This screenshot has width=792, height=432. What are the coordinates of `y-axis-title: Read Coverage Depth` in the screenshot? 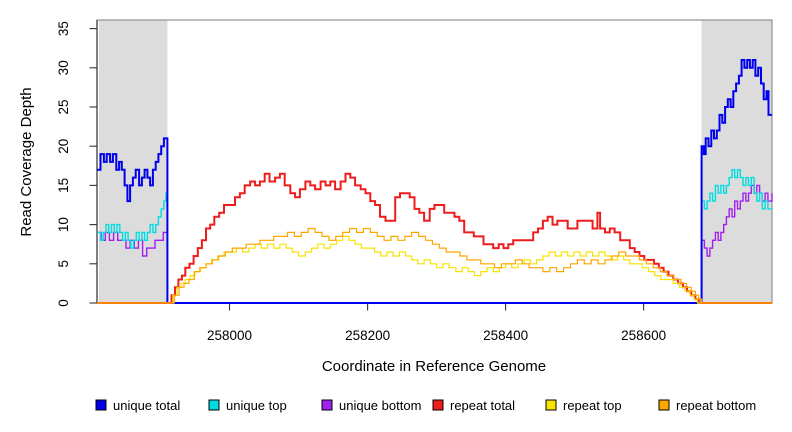 It's located at (26, 161).